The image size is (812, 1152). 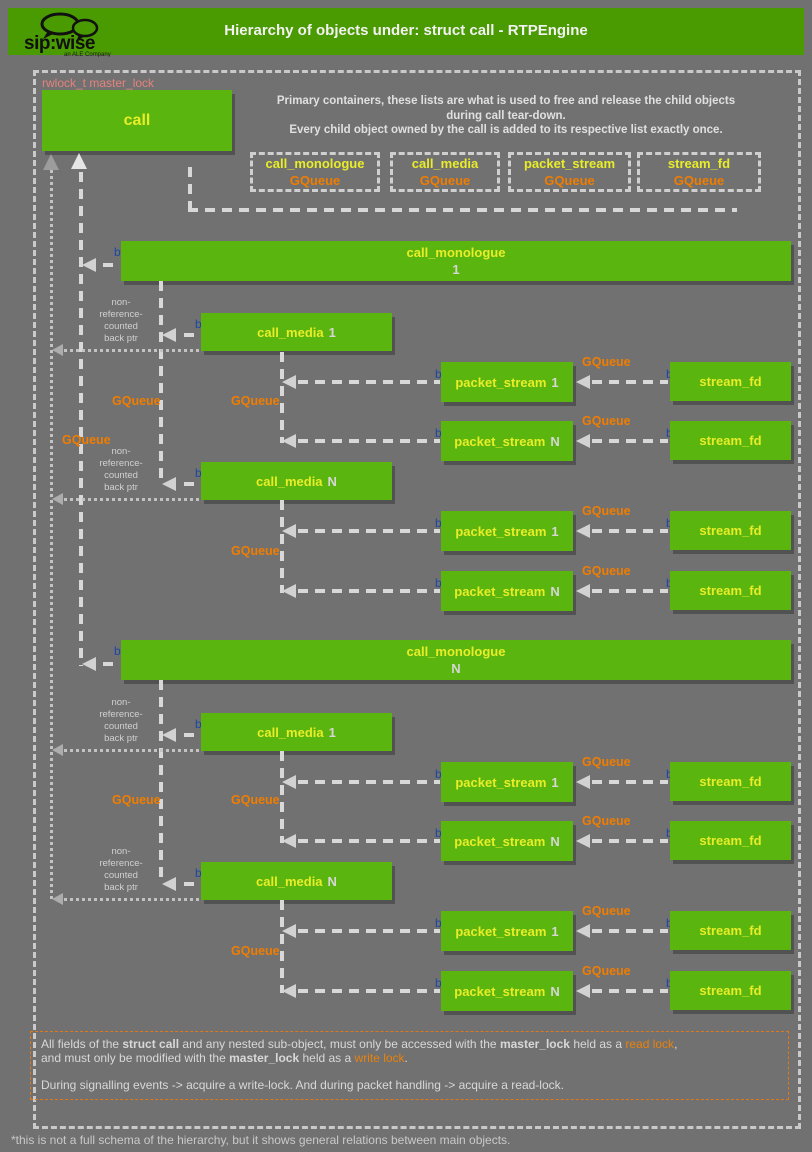 What do you see at coordinates (569, 163) in the screenshot?
I see `container-name: packet_stream` at bounding box center [569, 163].